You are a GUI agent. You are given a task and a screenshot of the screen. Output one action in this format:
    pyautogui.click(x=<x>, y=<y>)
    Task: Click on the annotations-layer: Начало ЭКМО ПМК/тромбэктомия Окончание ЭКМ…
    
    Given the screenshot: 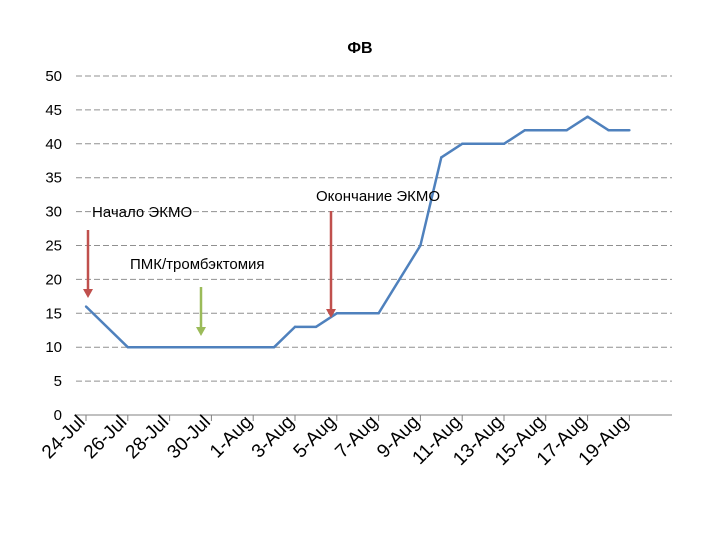 What is the action you would take?
    pyautogui.click(x=261, y=262)
    